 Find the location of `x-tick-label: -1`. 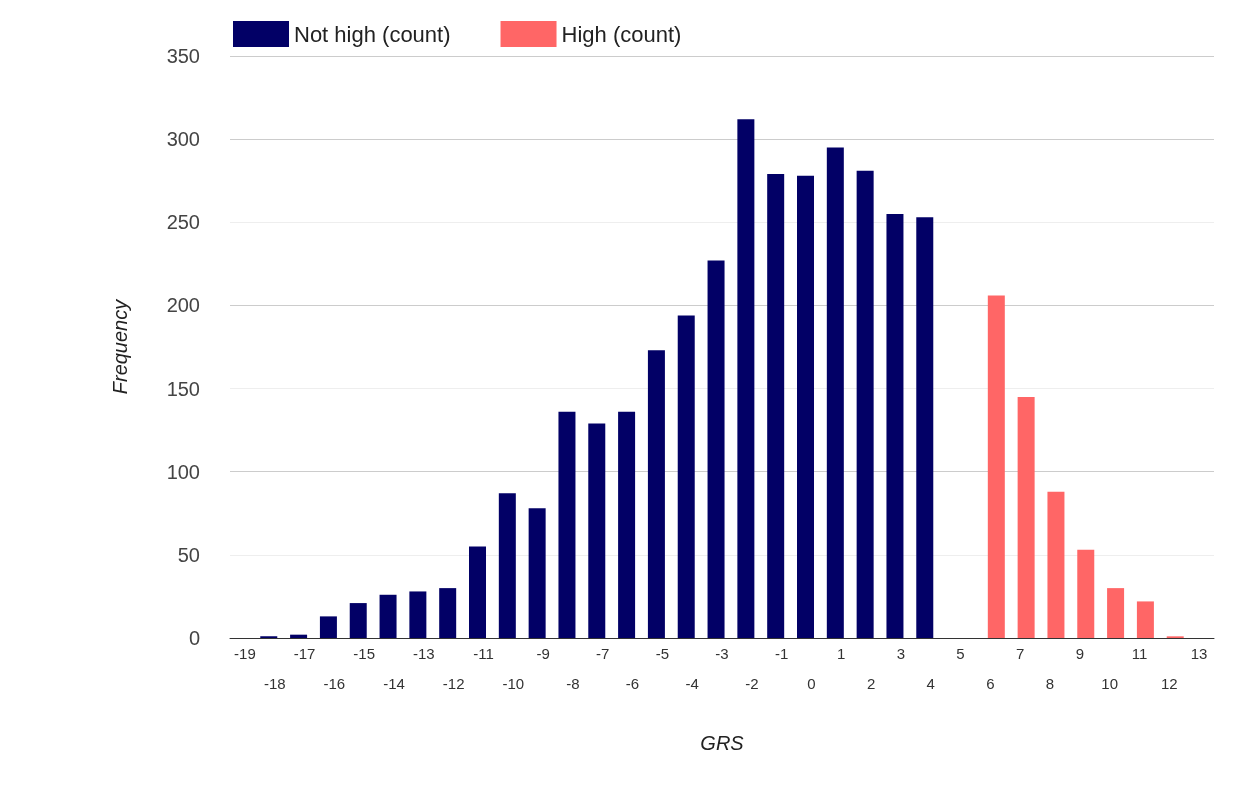

x-tick-label: -1 is located at coordinates (781, 653).